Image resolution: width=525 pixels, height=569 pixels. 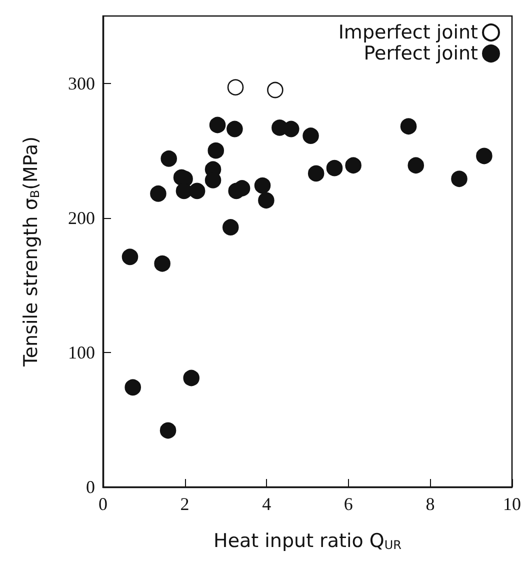 I want to click on x-tick-label: 2, so click(x=185, y=504).